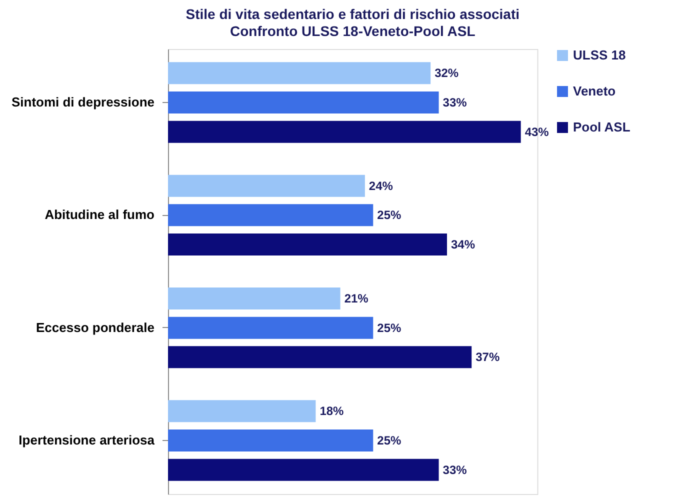  Describe the element at coordinates (488, 357) in the screenshot. I see `data-label: 37%` at that location.